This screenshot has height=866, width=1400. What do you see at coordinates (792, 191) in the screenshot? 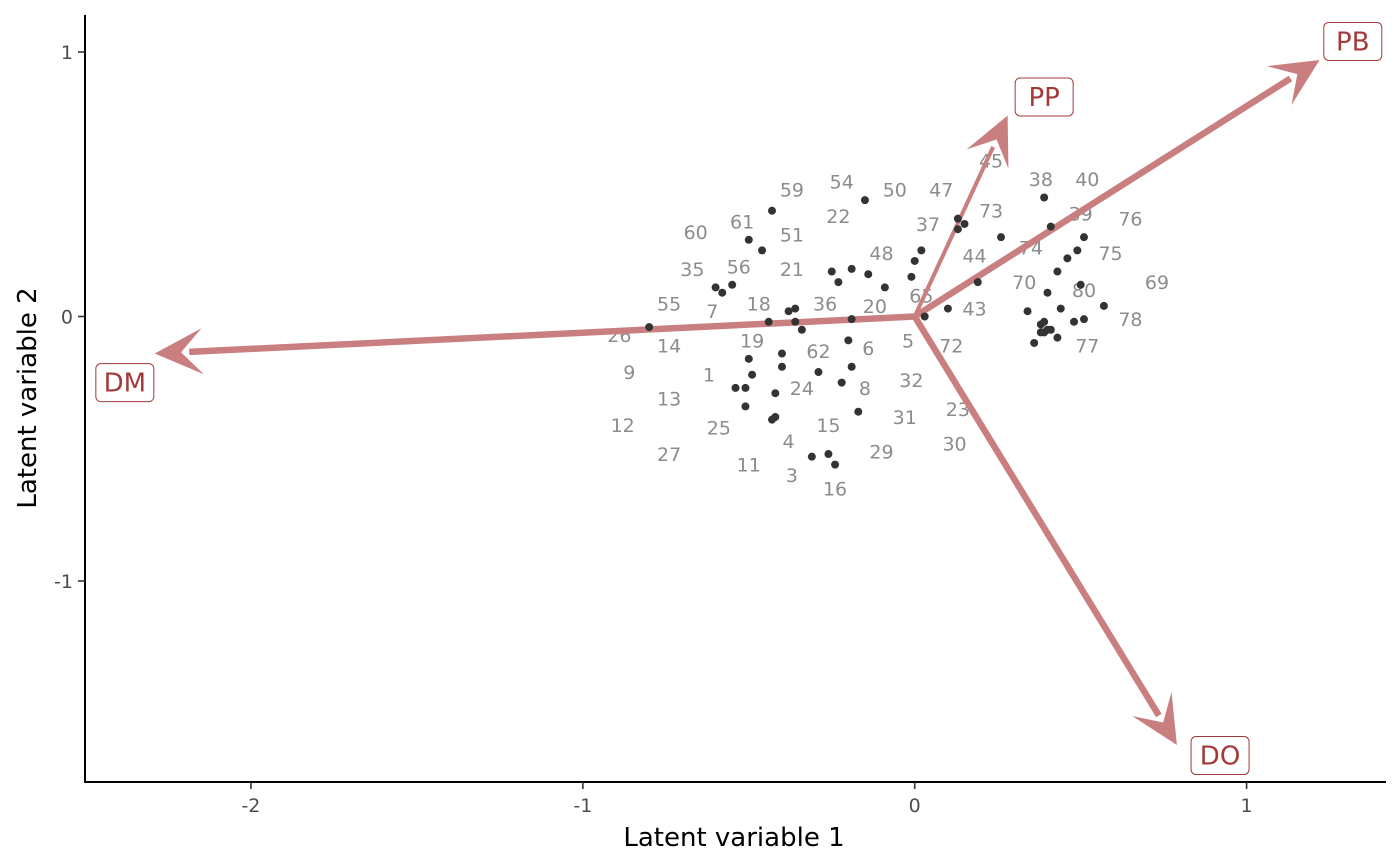
I see `site-label: 59` at bounding box center [792, 191].